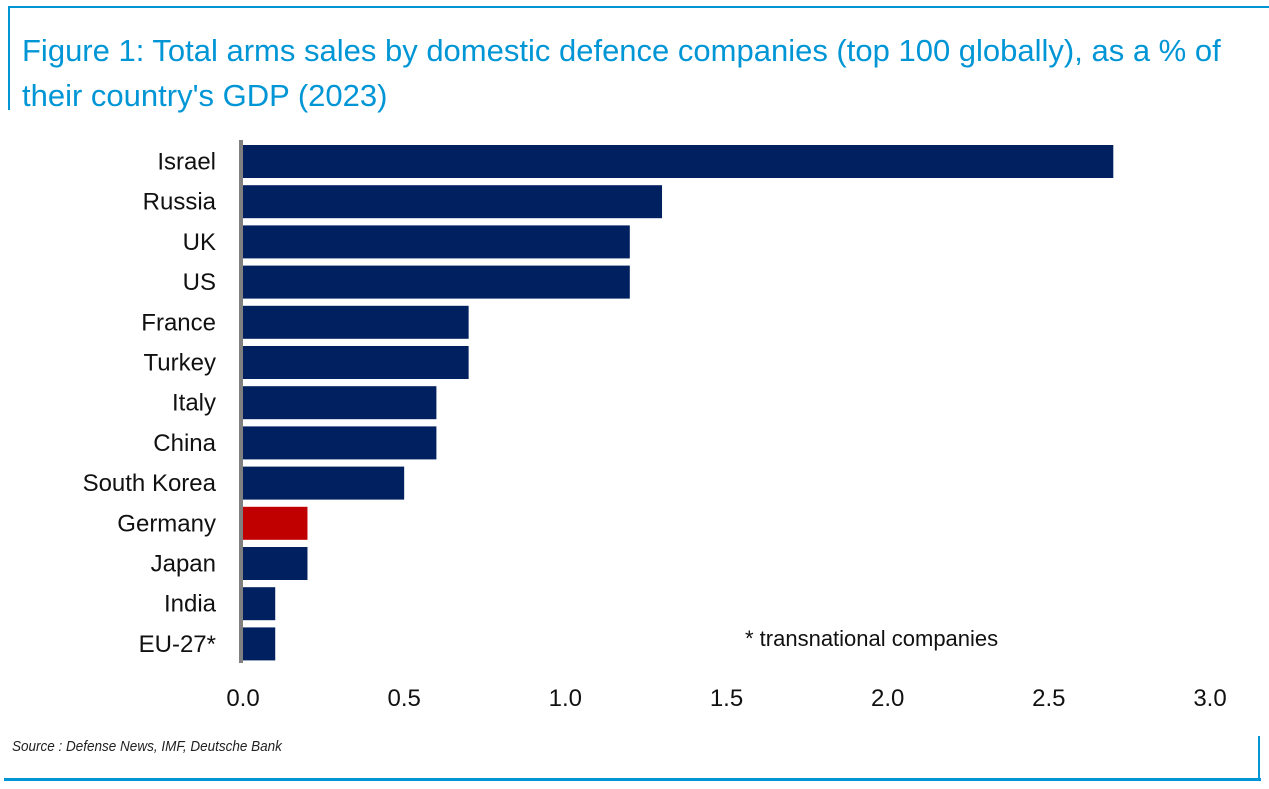 The image size is (1269, 789). Describe the element at coordinates (275, 523) in the screenshot. I see `bar-germany` at that location.